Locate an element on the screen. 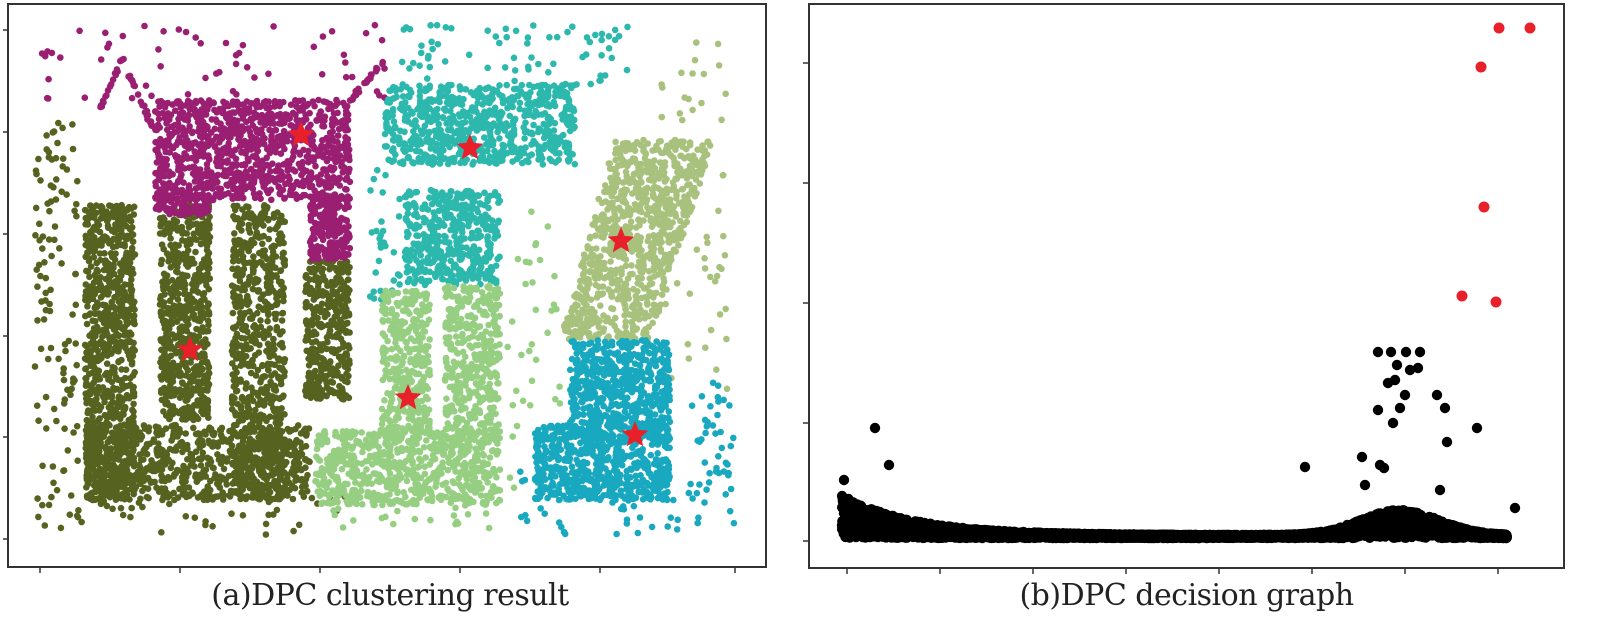  caption-b: (b)DPC decision graph is located at coordinates (1186, 595).